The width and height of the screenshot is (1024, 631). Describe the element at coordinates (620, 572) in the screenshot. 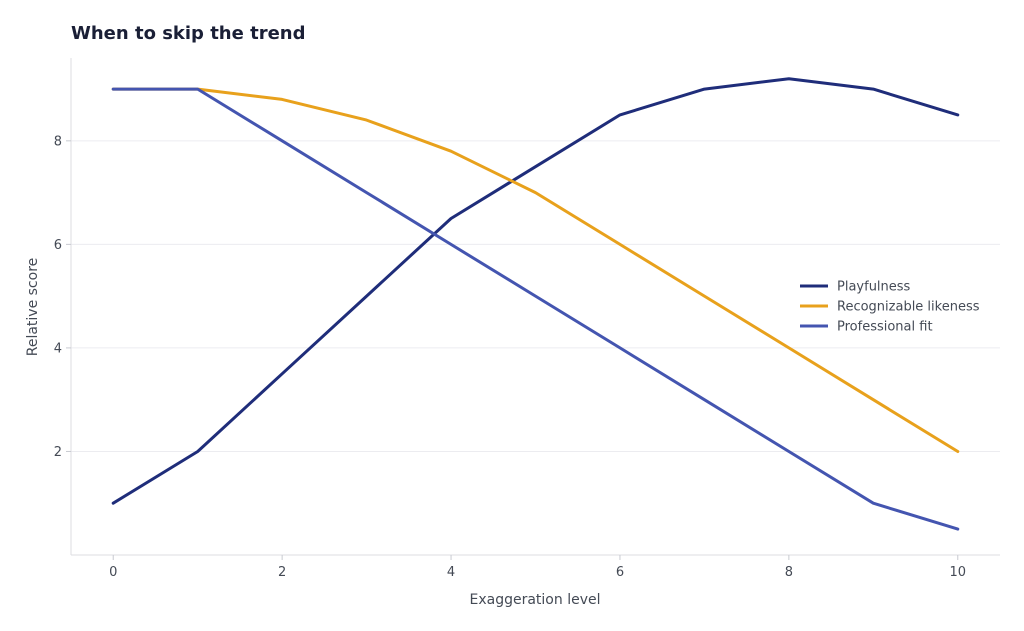

I see `x-tick-label-6: 6` at that location.